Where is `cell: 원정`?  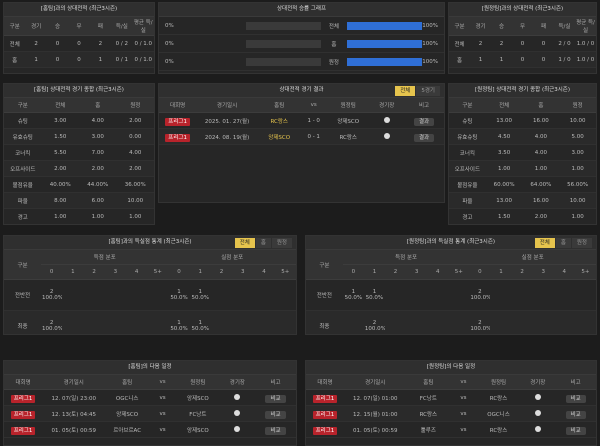 cell: 원정 is located at coordinates (459, 70).